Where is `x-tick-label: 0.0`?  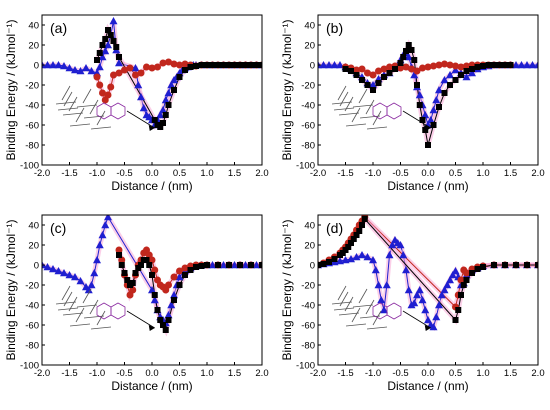 x-tick-label: 0.0 is located at coordinates (427, 373).